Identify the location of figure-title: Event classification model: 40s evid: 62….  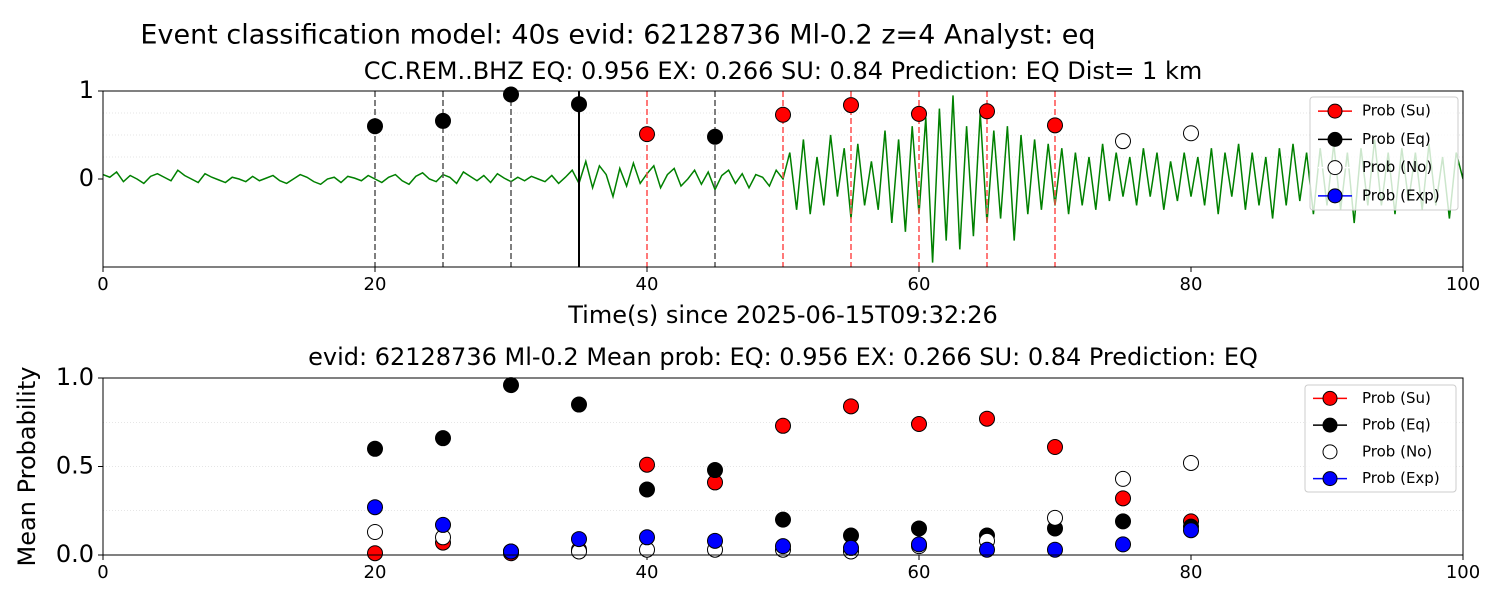
(617, 35).